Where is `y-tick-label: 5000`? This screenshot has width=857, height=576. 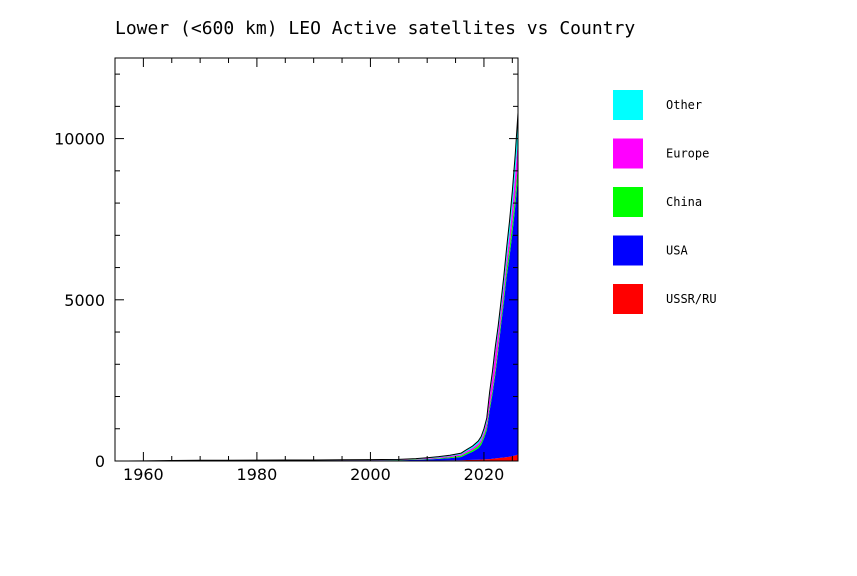 y-tick-label: 5000 is located at coordinates (84, 300).